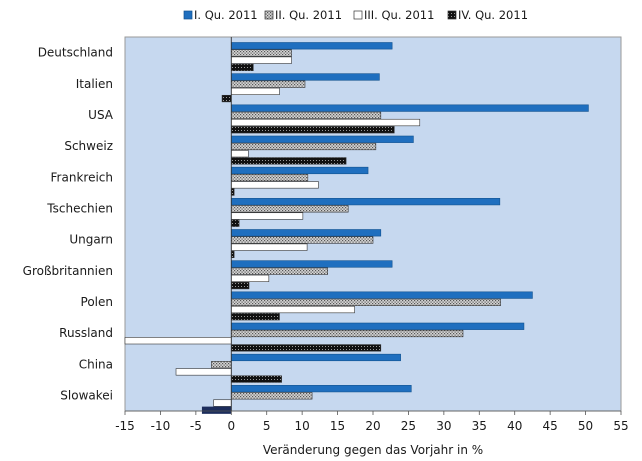  What do you see at coordinates (196, 426) in the screenshot?
I see `x-tick-label: -5` at bounding box center [196, 426].